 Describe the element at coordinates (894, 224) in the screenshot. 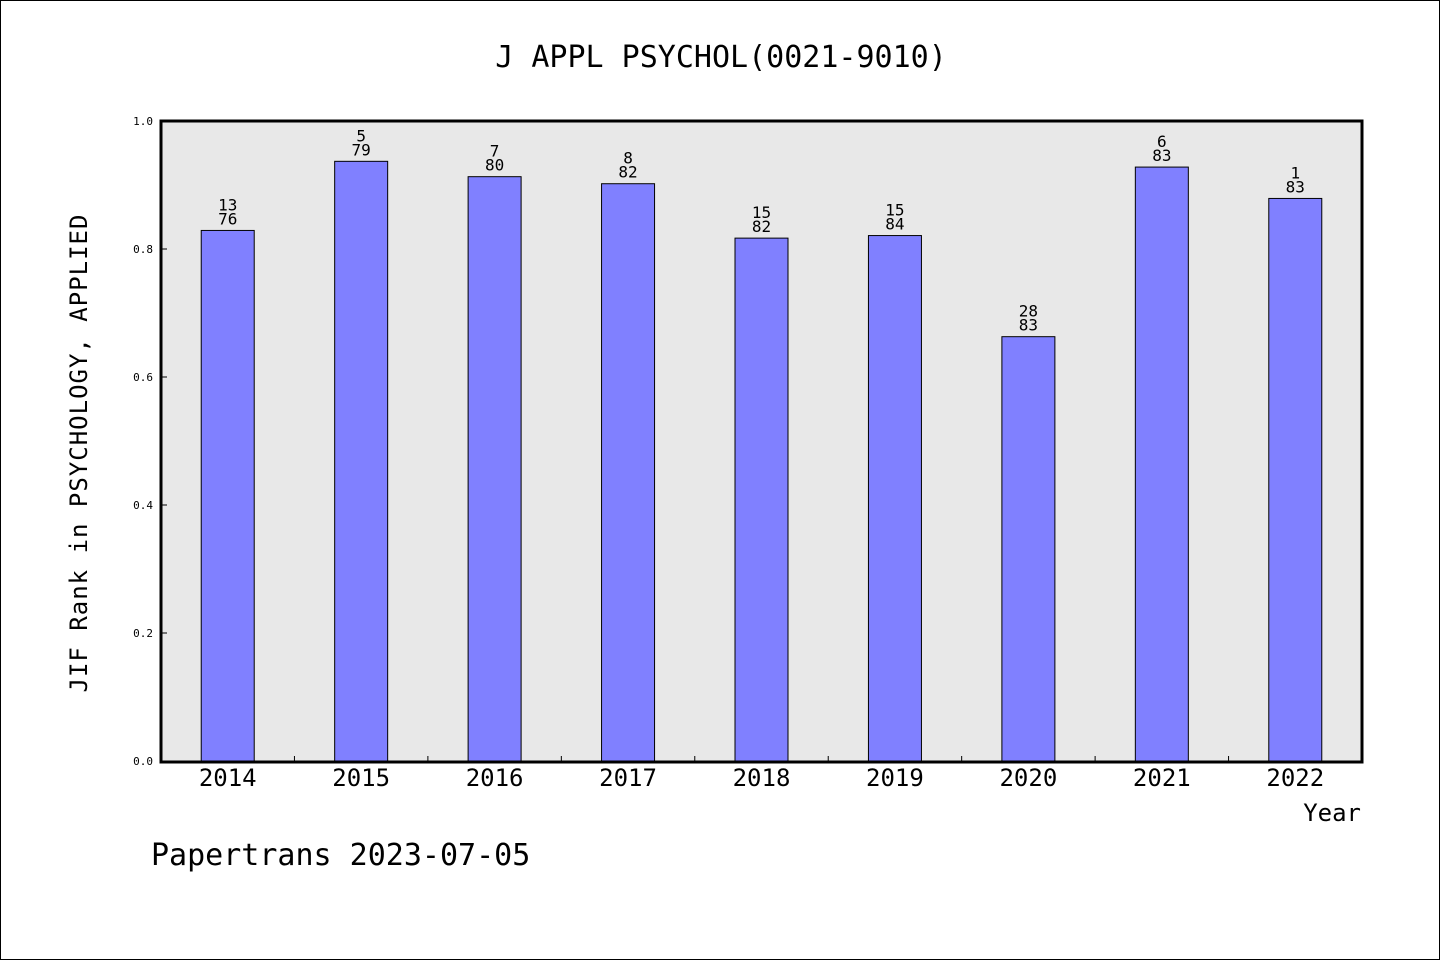

I see `data-label-total-2019: 84` at that location.